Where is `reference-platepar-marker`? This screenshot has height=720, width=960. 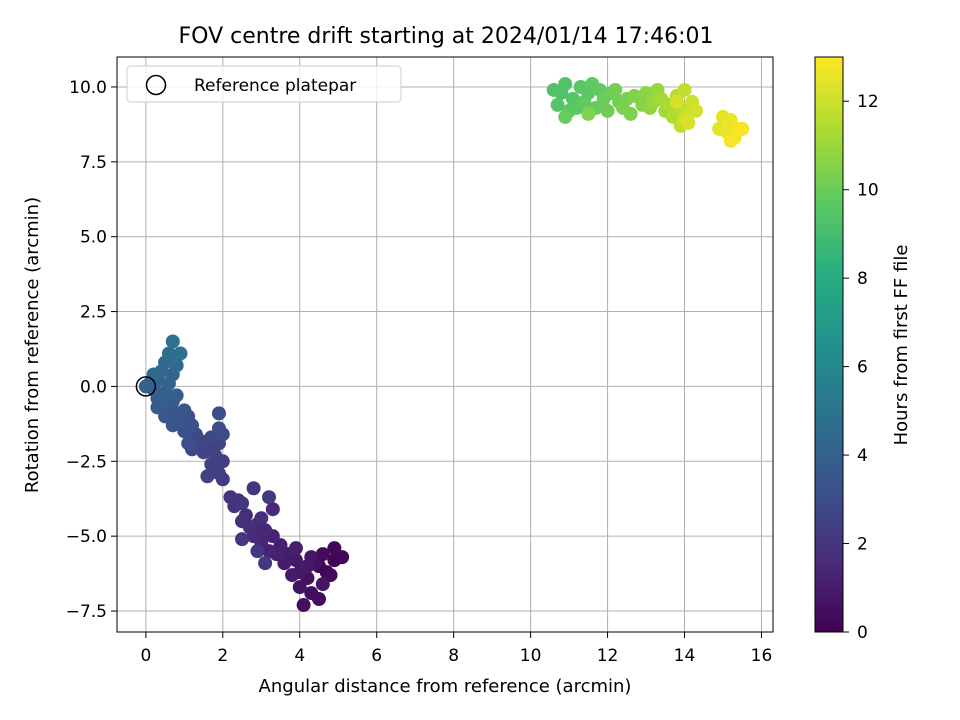 reference-platepar-marker is located at coordinates (146, 386).